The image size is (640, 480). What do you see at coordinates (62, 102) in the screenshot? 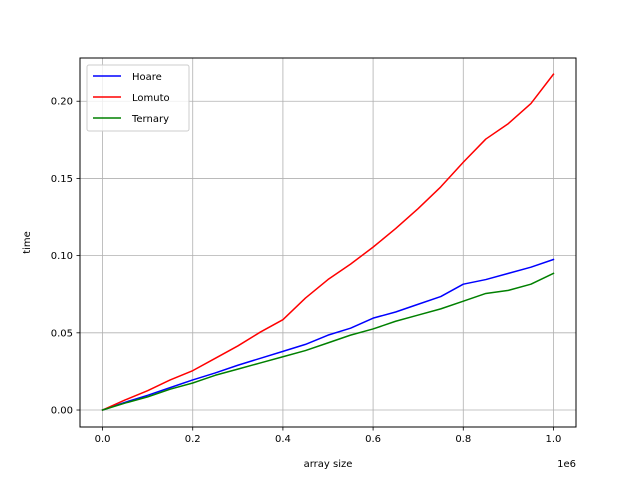
I see `y-tick-label: 0.20` at bounding box center [62, 102].